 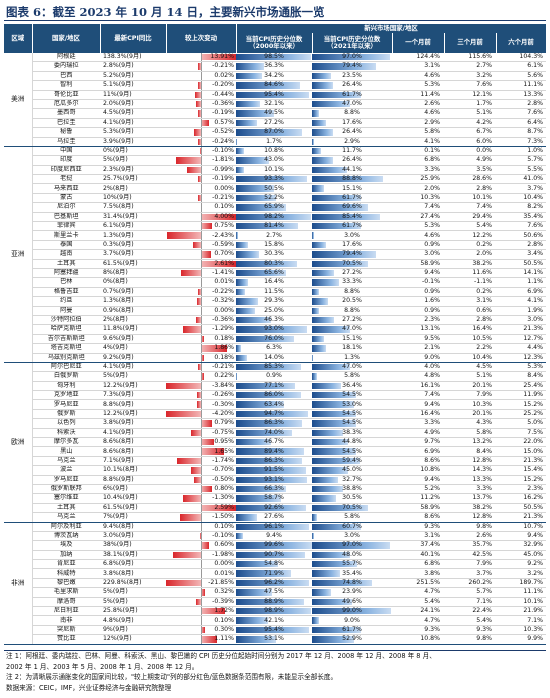 I want to click on cpi-3m-ago: 9.8%, so click(x=470, y=527).